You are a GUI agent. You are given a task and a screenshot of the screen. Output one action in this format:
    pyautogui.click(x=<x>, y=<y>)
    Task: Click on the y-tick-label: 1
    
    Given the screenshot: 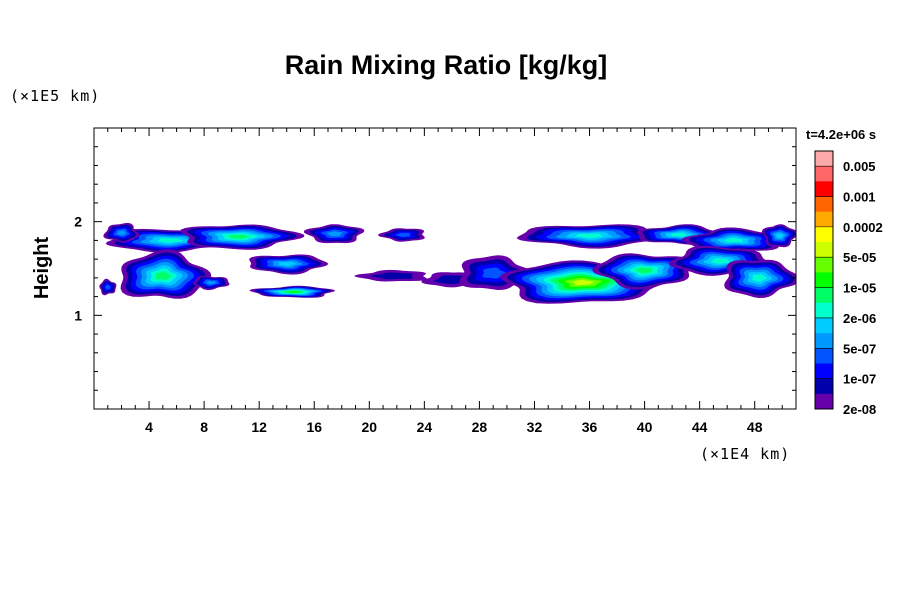 What is the action you would take?
    pyautogui.click(x=78, y=315)
    